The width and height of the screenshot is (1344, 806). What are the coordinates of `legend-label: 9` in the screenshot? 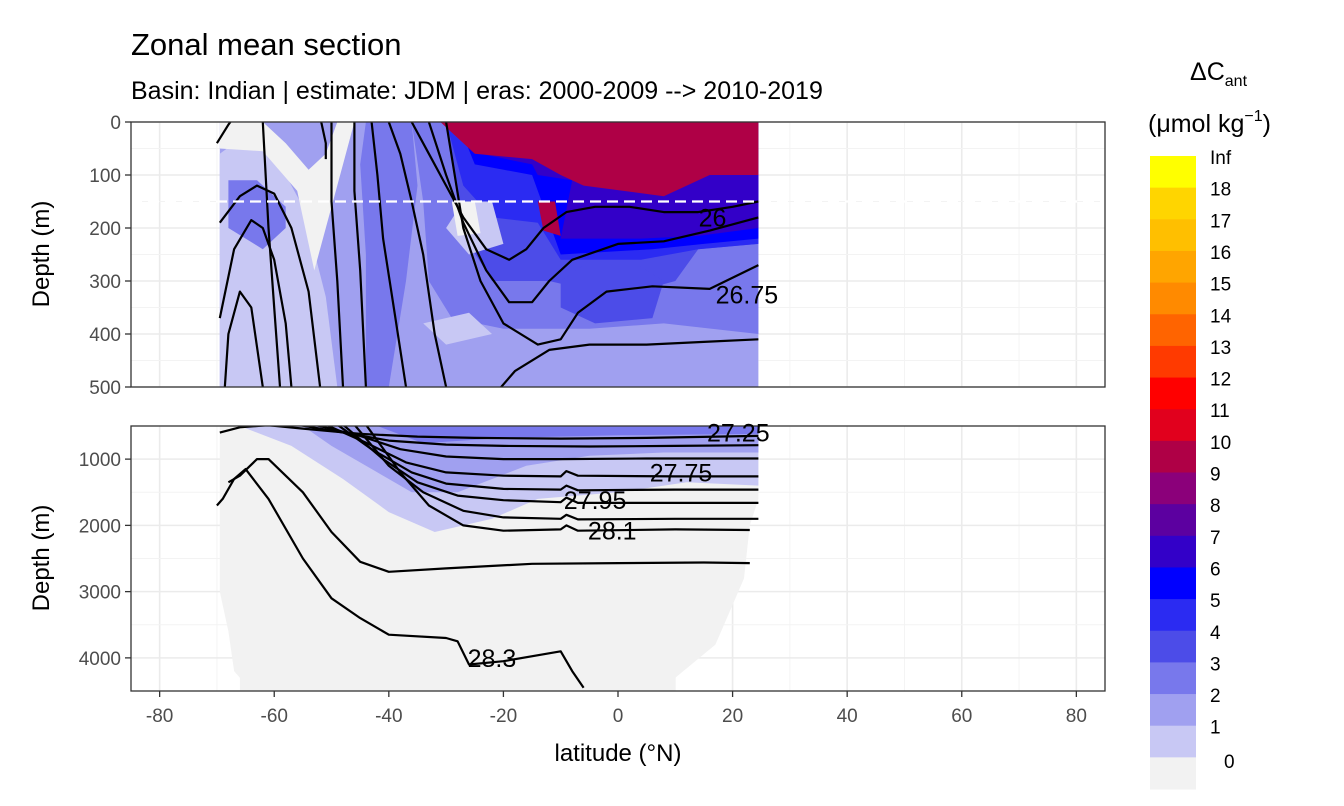 It's located at (1215, 475).